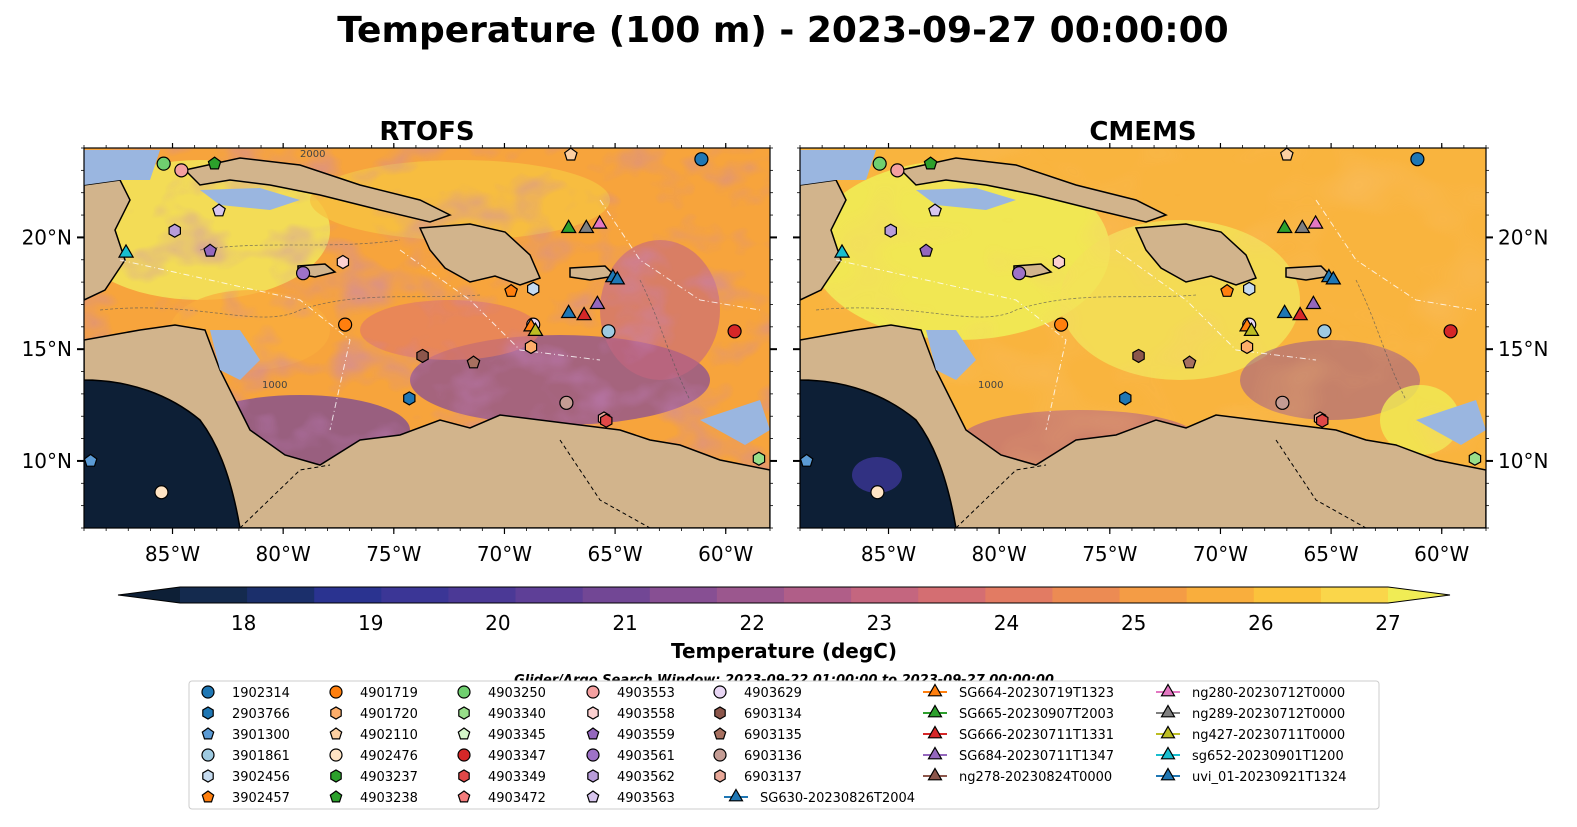 This screenshot has height=827, width=1577. What do you see at coordinates (757, 756) in the screenshot?
I see `legend-item: 6903136` at bounding box center [757, 756].